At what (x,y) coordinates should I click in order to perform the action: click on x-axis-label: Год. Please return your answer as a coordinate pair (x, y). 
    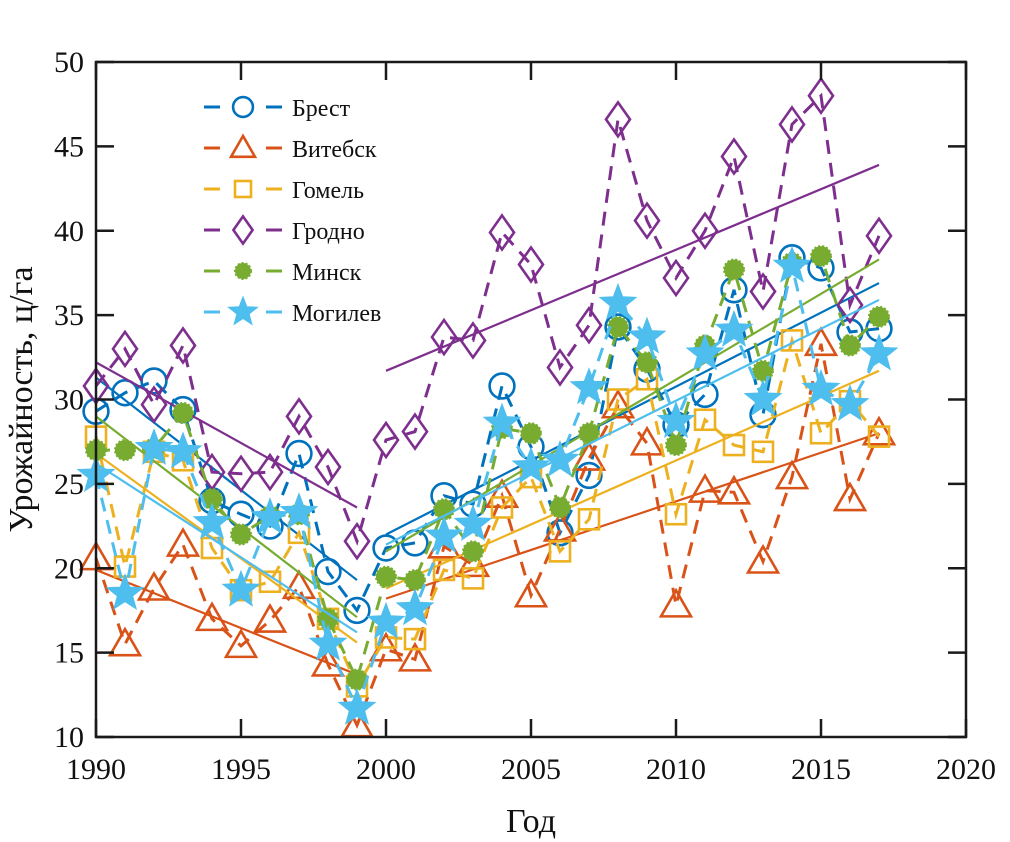
    Looking at the image, I should click on (531, 821).